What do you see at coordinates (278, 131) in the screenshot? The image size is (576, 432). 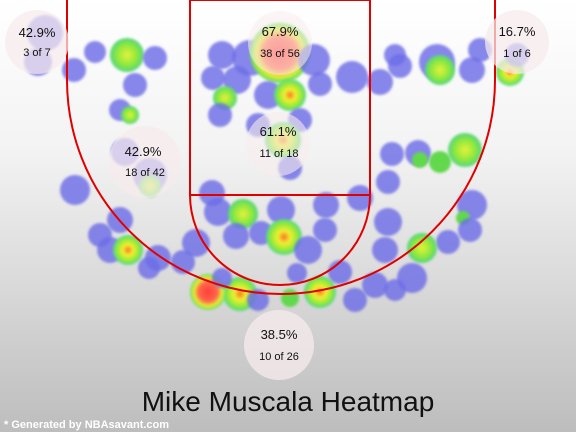 I see `zone-pct: 61.1%` at bounding box center [278, 131].